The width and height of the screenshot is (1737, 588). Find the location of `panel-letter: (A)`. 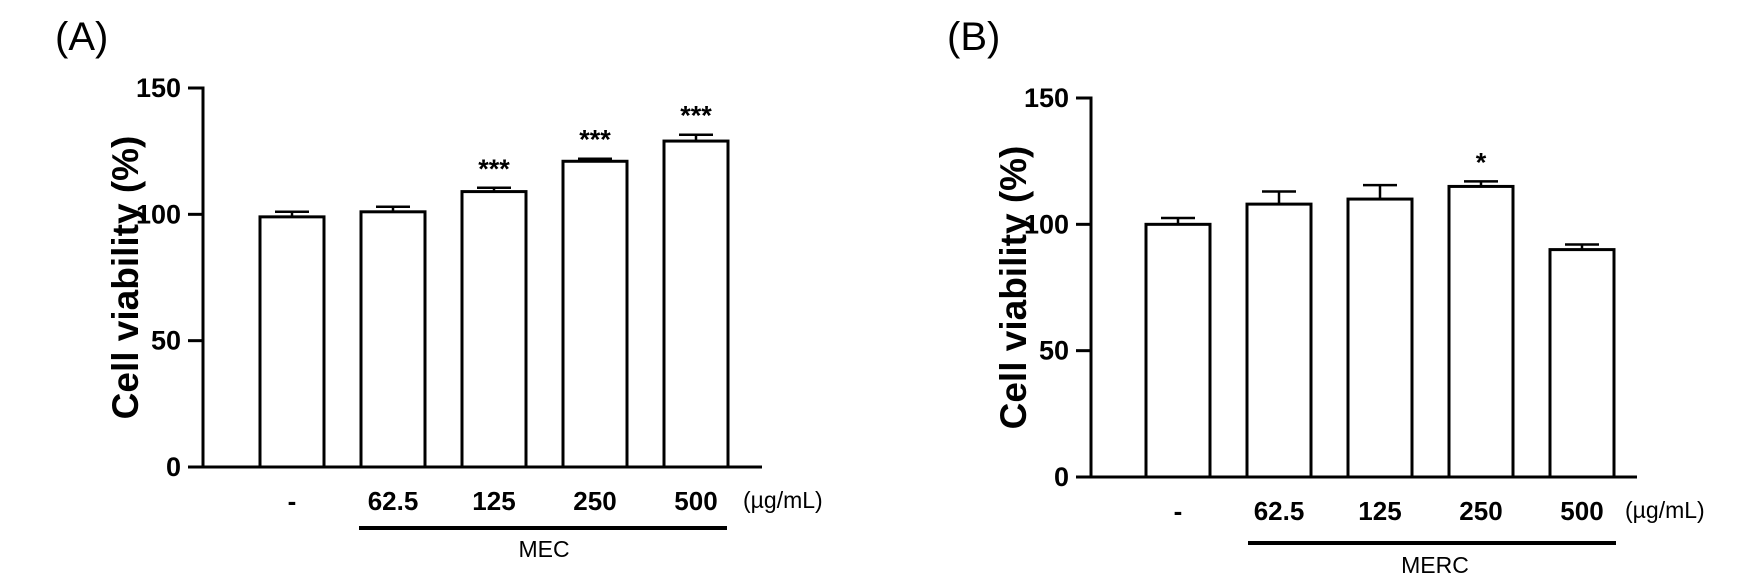

panel-letter: (A) is located at coordinates (81, 37).